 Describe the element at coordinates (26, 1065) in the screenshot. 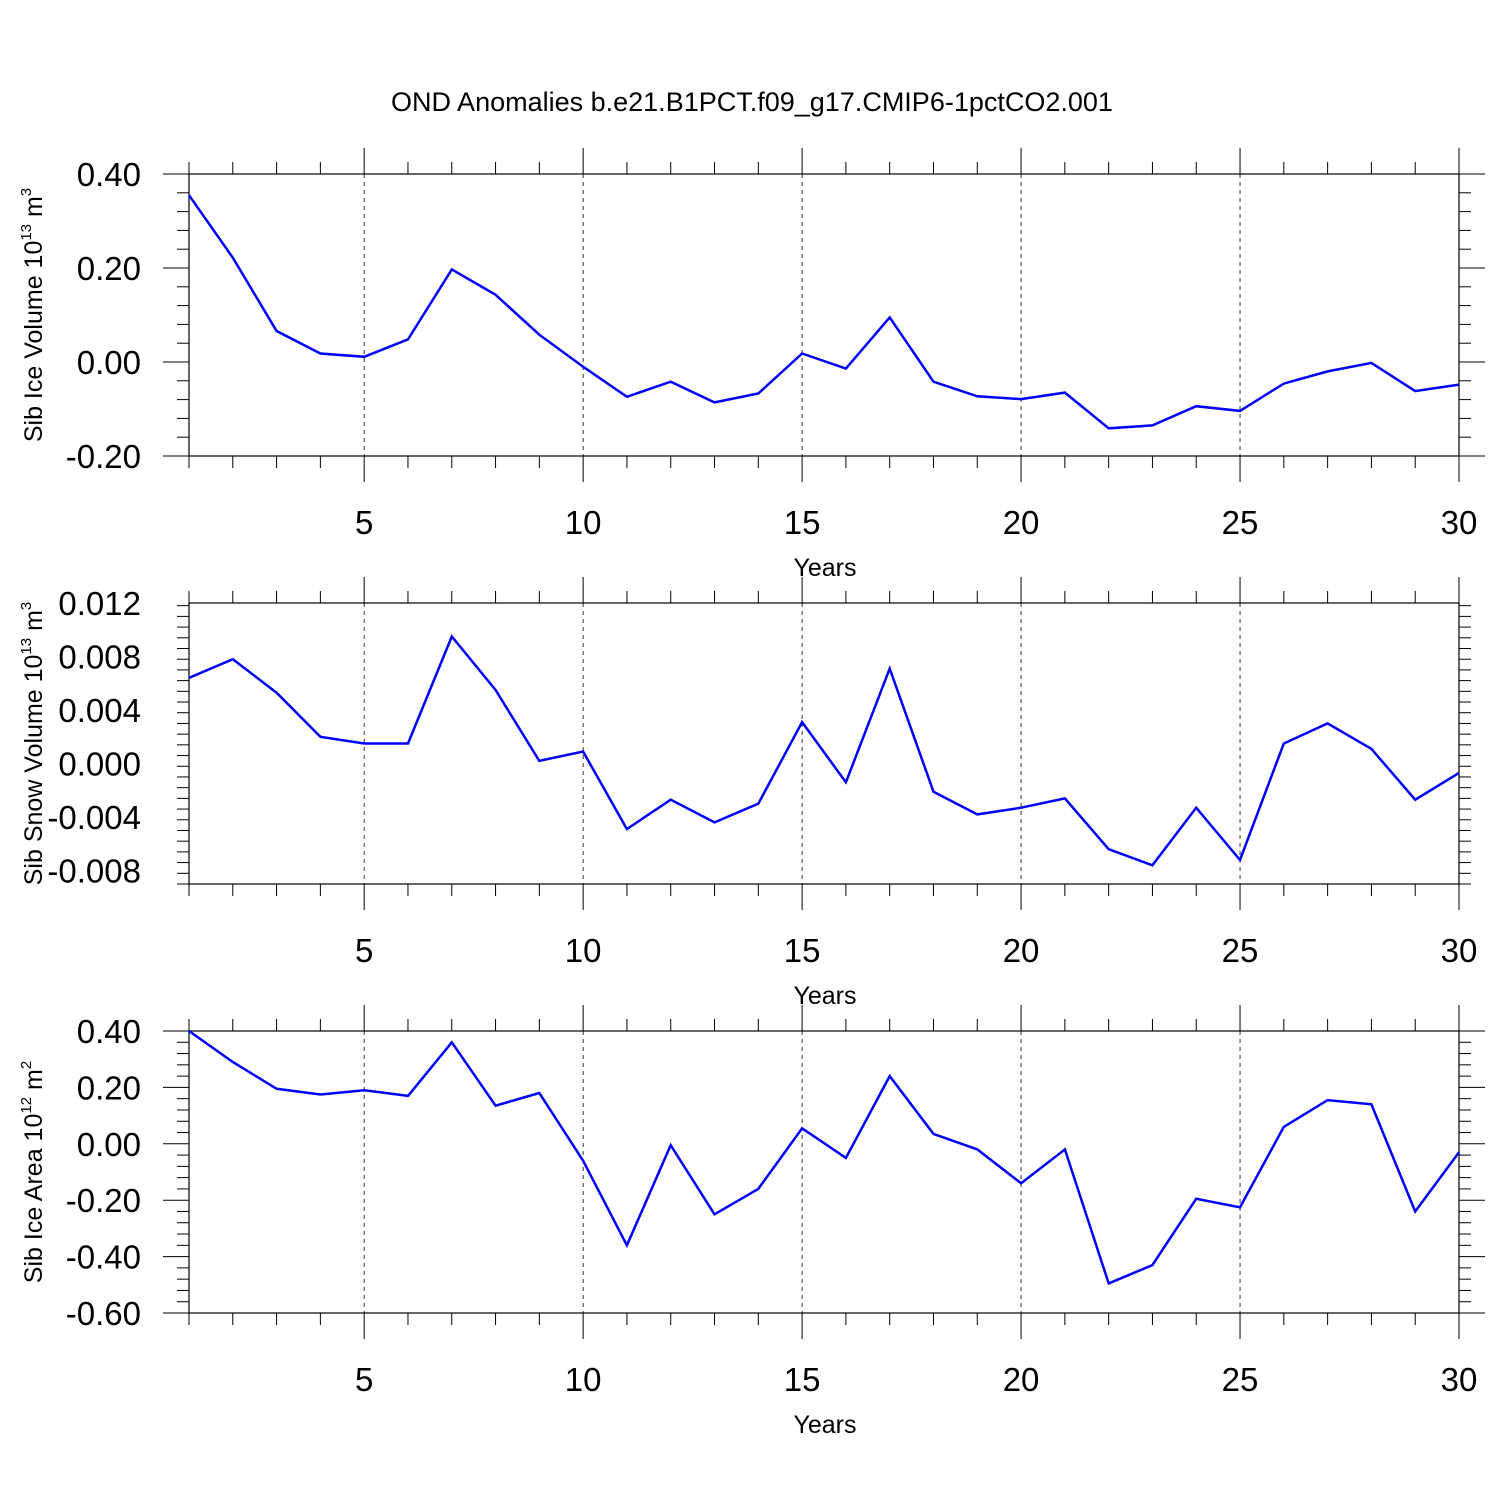

I see `y-axis-label-unit-exp: 2` at that location.